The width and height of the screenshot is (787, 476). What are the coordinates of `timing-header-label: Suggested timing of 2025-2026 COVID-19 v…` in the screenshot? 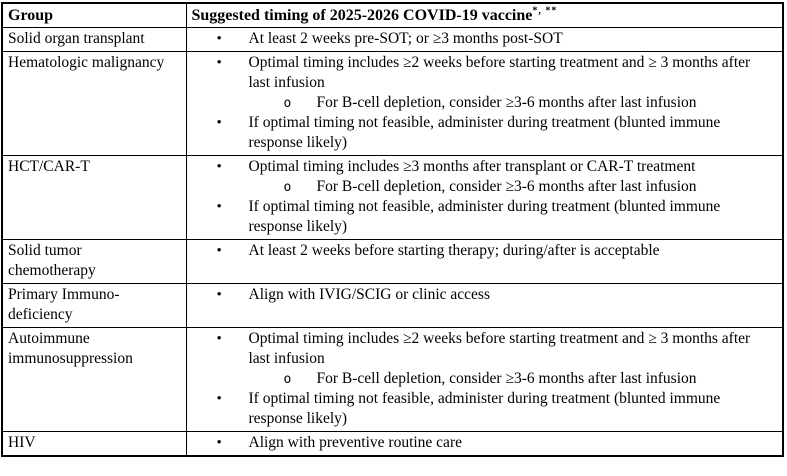 It's located at (362, 15).